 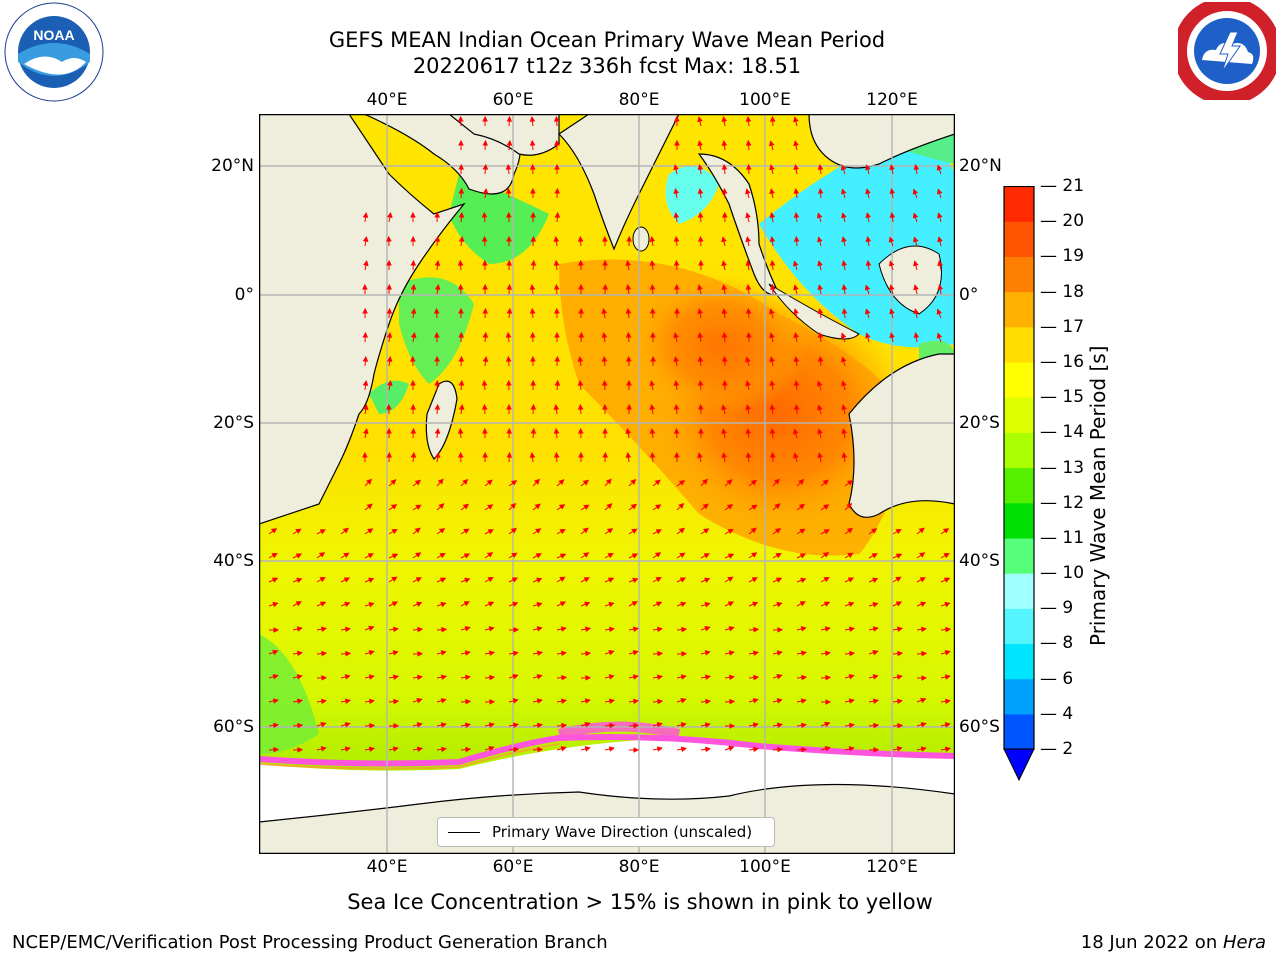 I want to click on colorbar-tick-label: — 9, so click(x=1057, y=608).